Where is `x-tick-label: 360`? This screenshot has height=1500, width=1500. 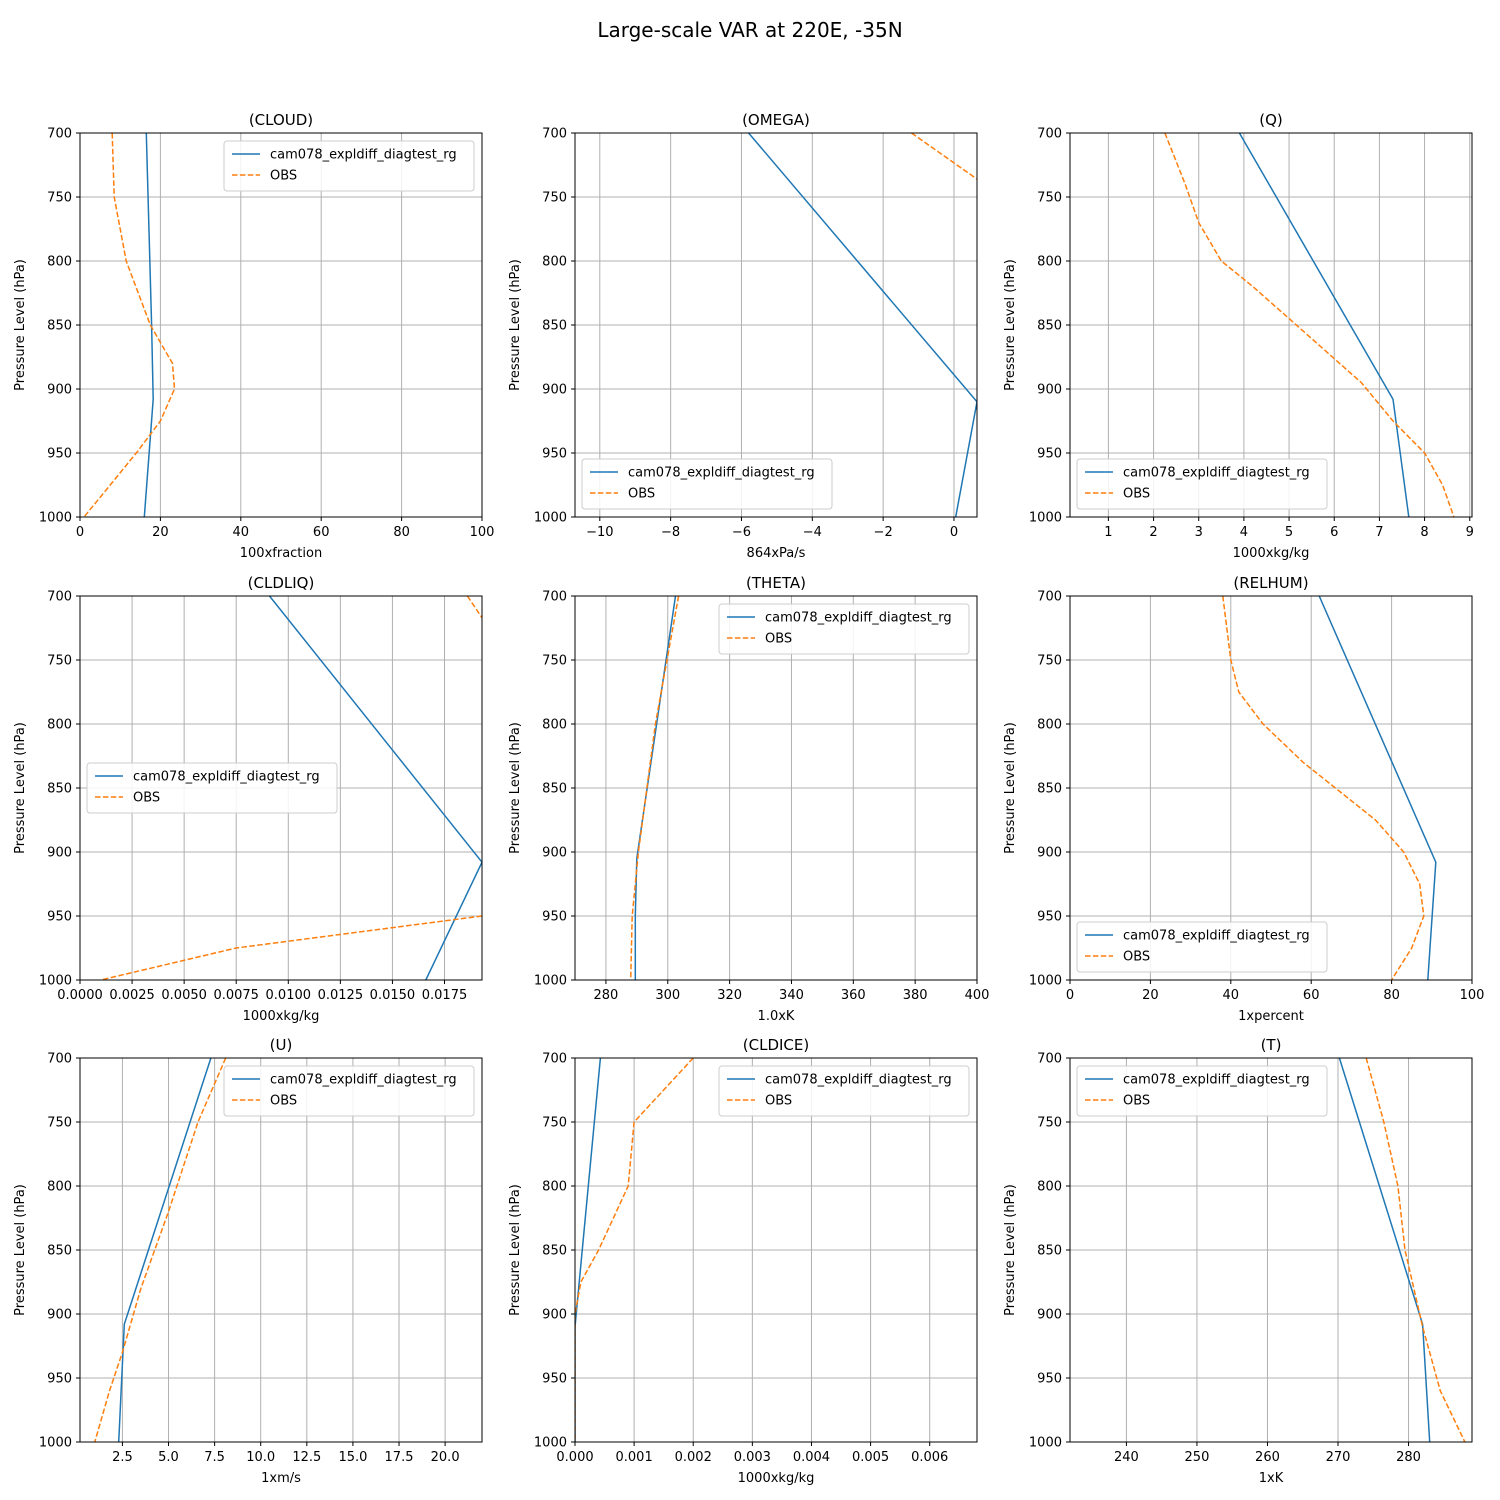
x-tick-label: 360 is located at coordinates (853, 995).